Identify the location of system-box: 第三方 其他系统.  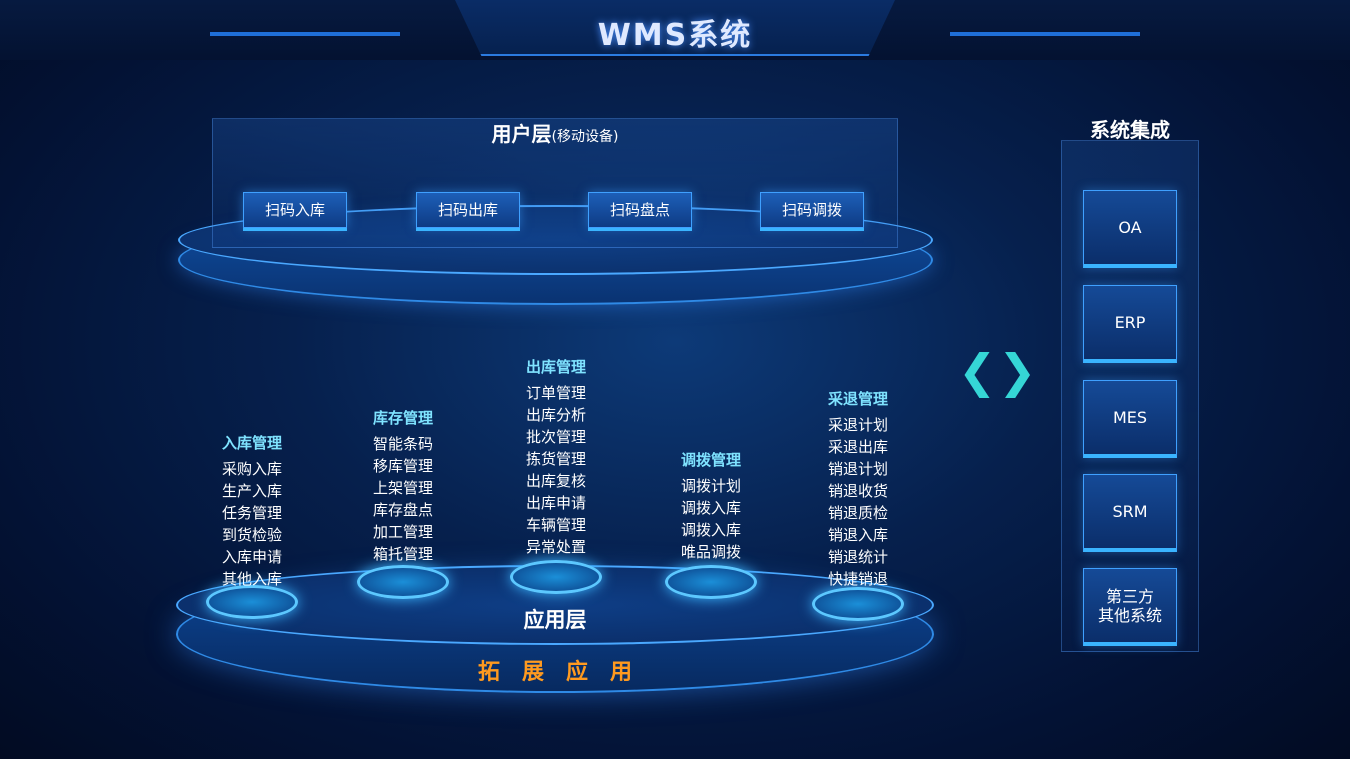
(1130, 607).